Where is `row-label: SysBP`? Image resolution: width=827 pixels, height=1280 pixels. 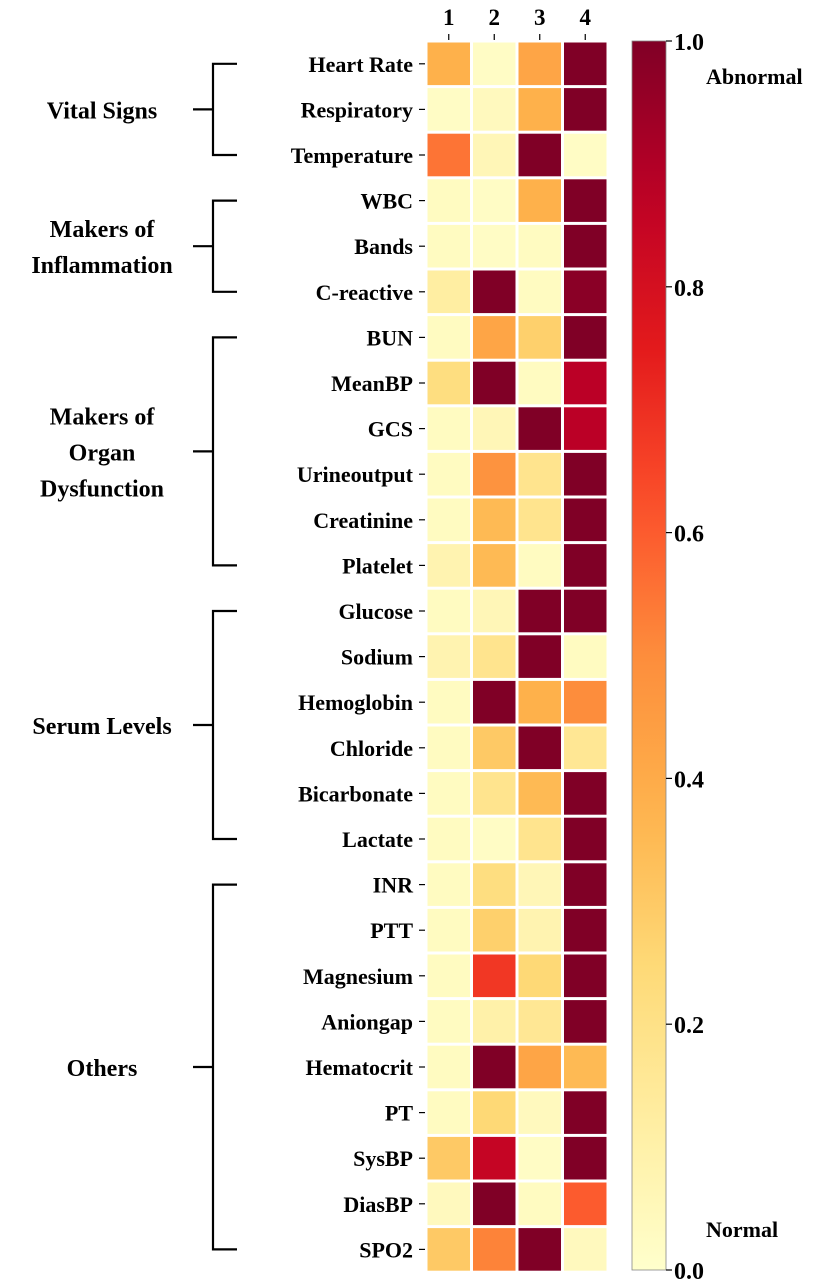 row-label: SysBP is located at coordinates (383, 1158).